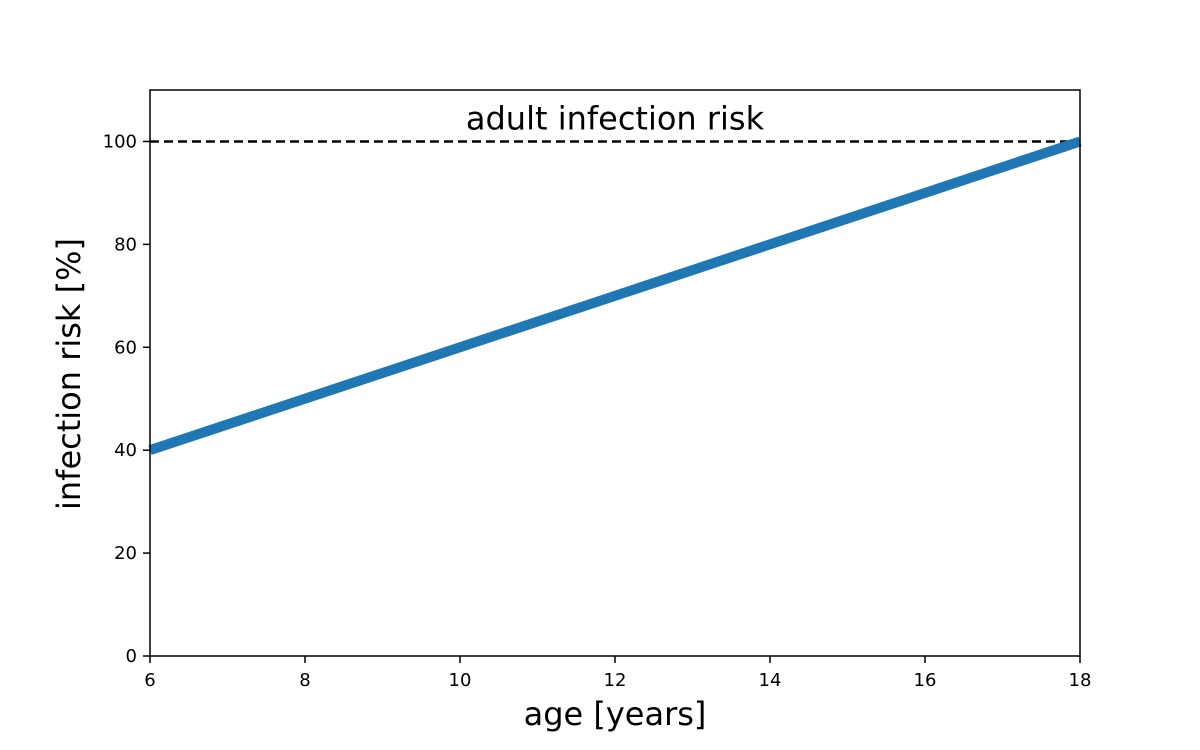  What do you see at coordinates (131, 656) in the screenshot?
I see `y-tick-label: 0` at bounding box center [131, 656].